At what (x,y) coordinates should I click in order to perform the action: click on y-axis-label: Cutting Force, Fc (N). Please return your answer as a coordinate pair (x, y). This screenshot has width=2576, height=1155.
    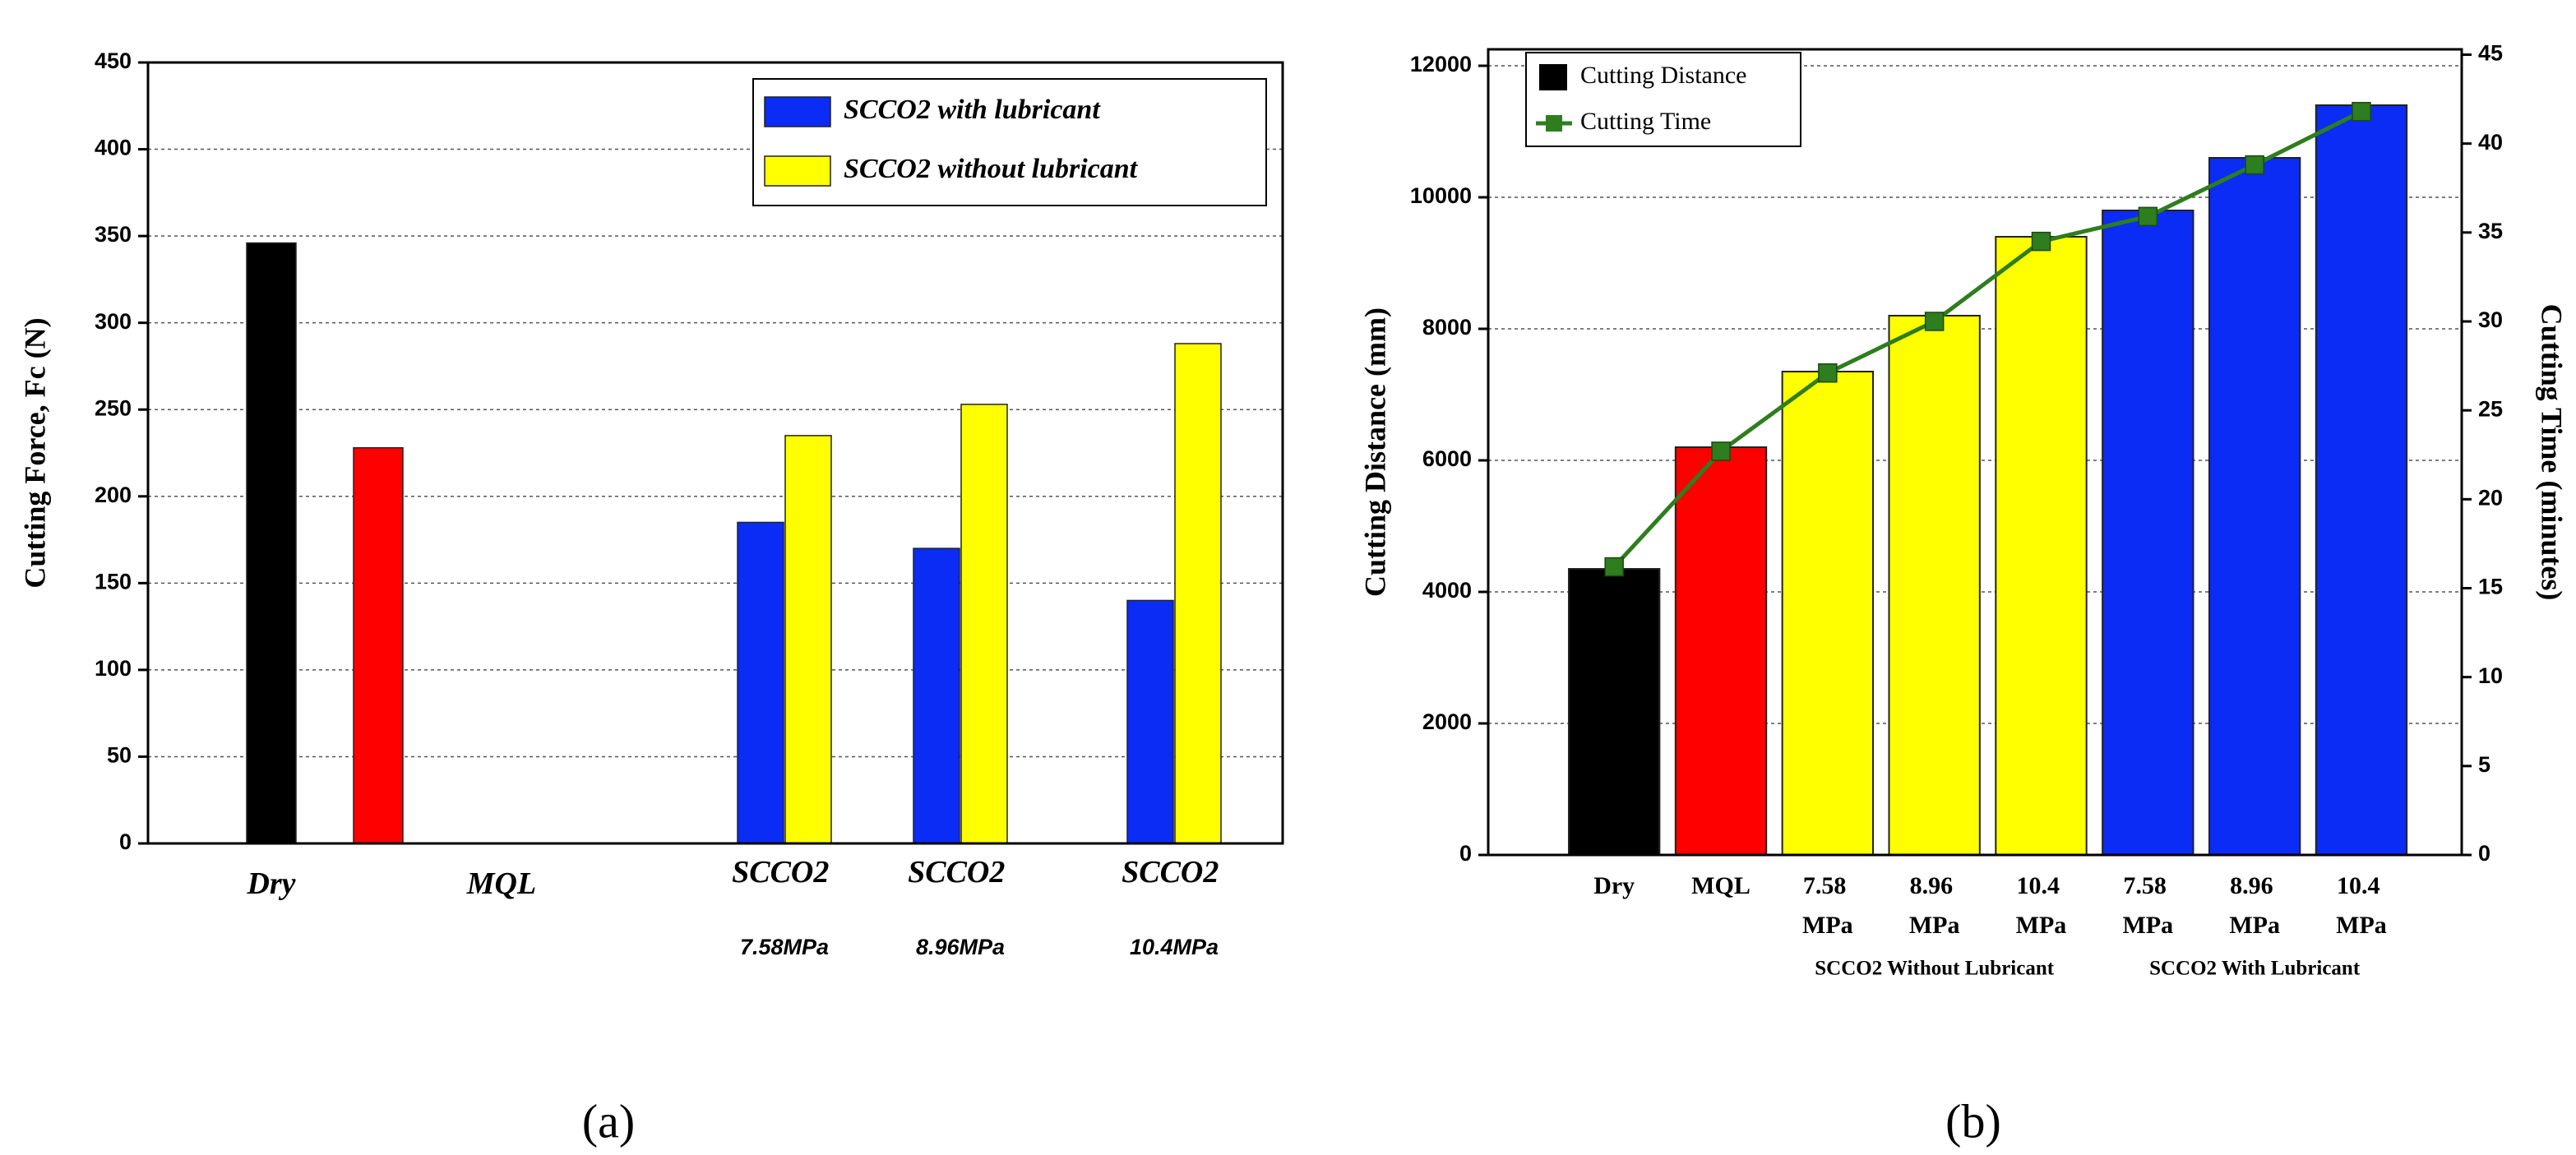
    Looking at the image, I should click on (34, 452).